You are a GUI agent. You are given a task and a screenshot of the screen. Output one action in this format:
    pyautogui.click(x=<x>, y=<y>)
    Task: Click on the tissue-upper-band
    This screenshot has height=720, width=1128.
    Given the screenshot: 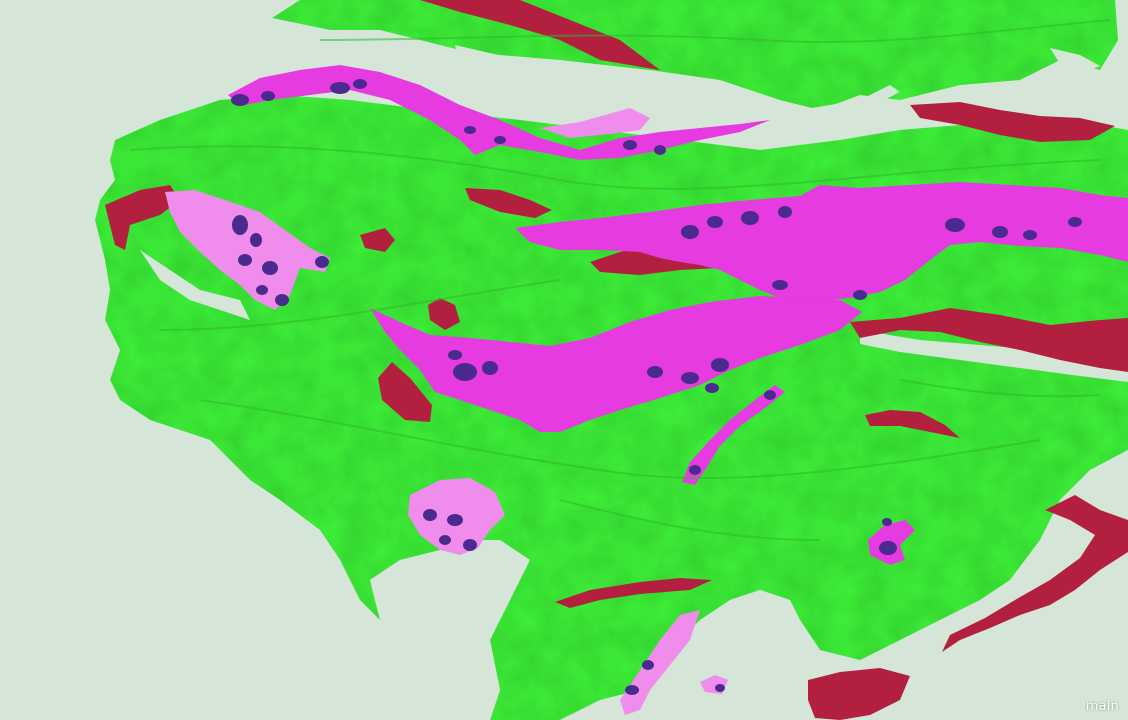 What is the action you would take?
    pyautogui.click(x=695, y=55)
    